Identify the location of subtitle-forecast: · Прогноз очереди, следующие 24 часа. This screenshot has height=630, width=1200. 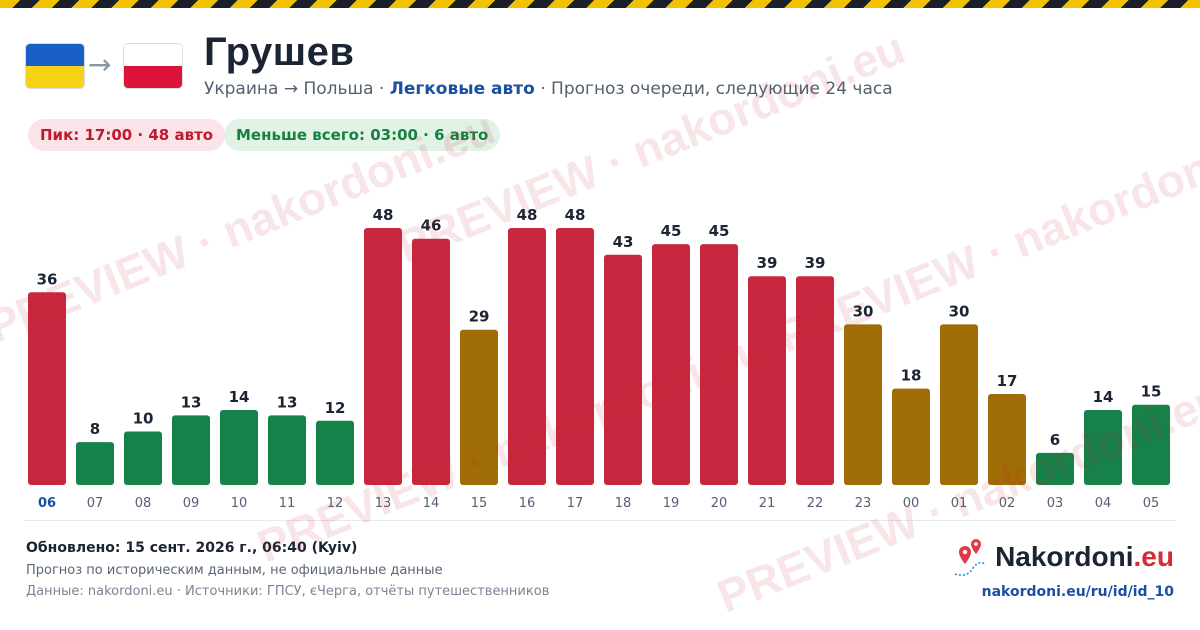
(713, 89).